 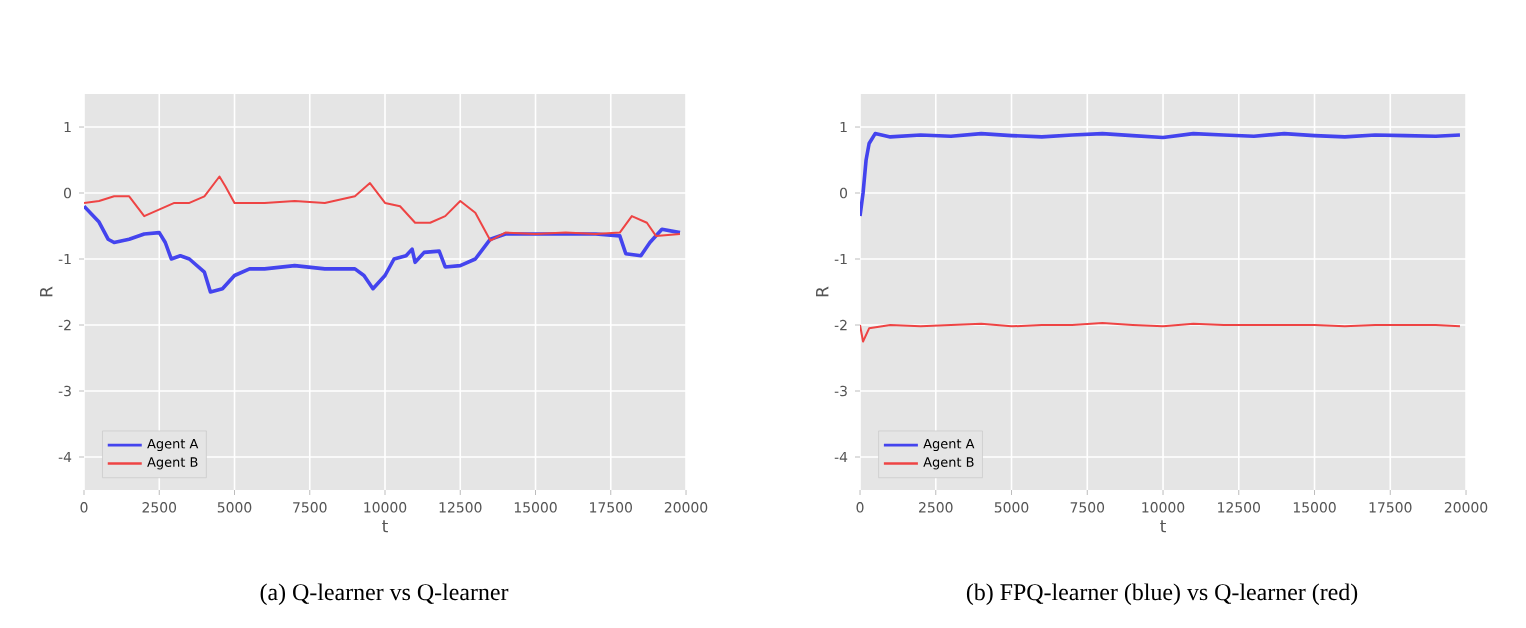 I want to click on text: (b) FPQ-learner (blue) vs Q-learner (red), so click(x=1162, y=594).